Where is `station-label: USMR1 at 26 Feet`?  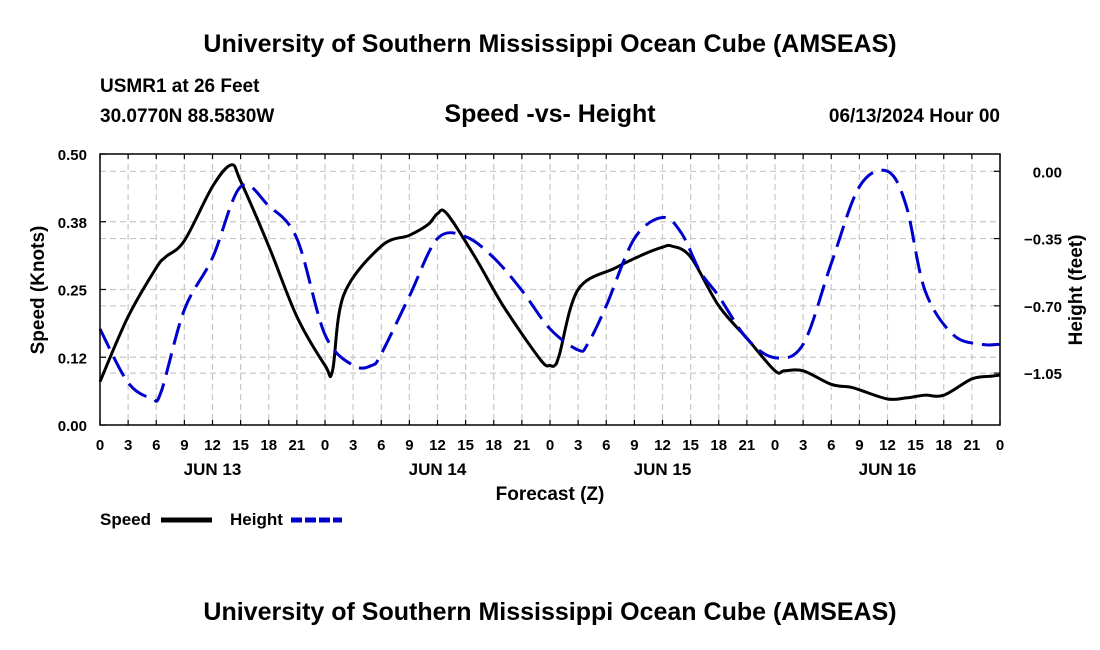 station-label: USMR1 at 26 Feet is located at coordinates (180, 86).